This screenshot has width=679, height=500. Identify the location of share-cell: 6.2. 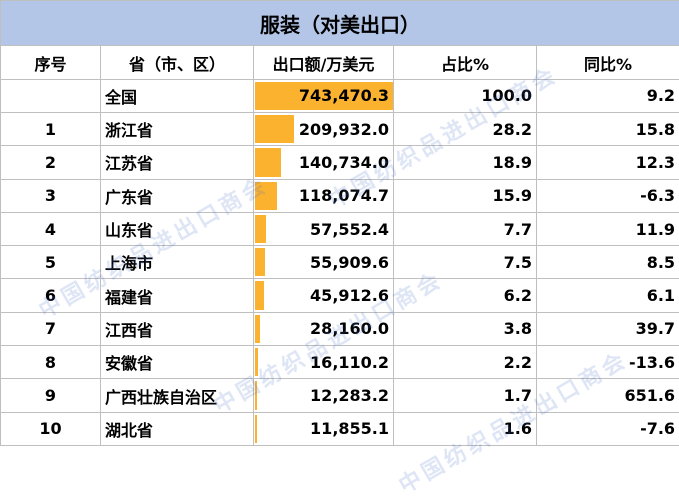
(465, 295).